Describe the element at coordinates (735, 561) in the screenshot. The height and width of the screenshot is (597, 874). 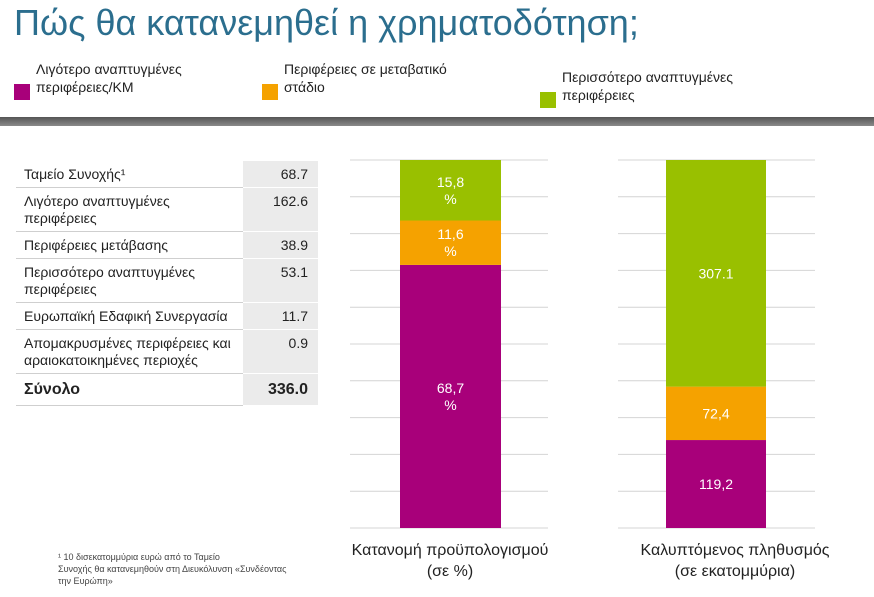
I see `chart-caption-population: Καλυπτόμενος πληθυσμός (σε εκατομμύρια)` at that location.